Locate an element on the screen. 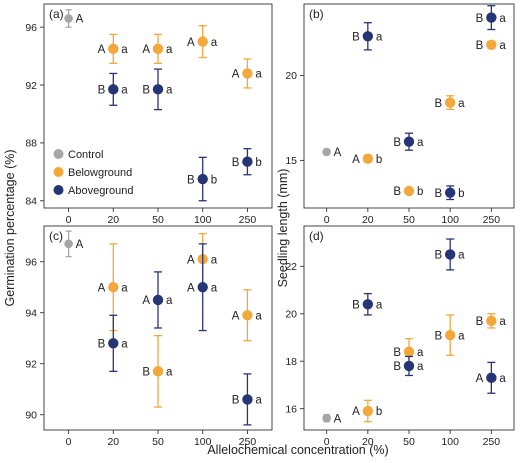 Image resolution: width=520 pixels, height=463 pixels. panel-label: (b) is located at coordinates (316, 14).